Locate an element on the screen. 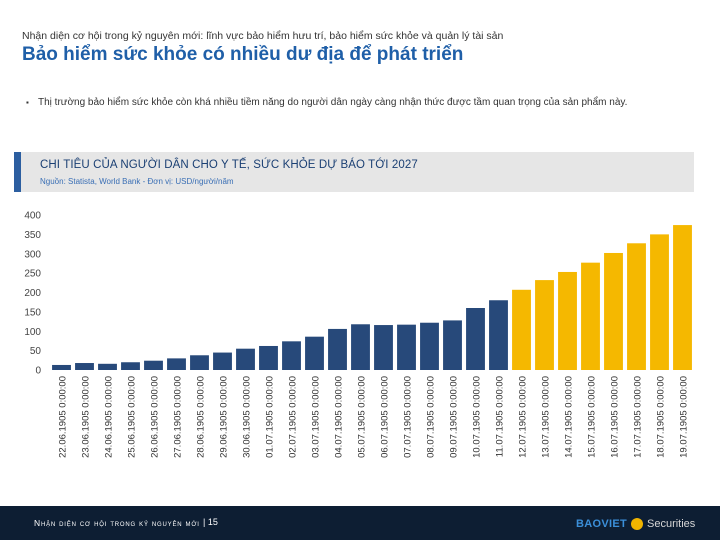 The height and width of the screenshot is (540, 720). x-tick-label: 04.07.1905 0:00:00 is located at coordinates (339, 417).